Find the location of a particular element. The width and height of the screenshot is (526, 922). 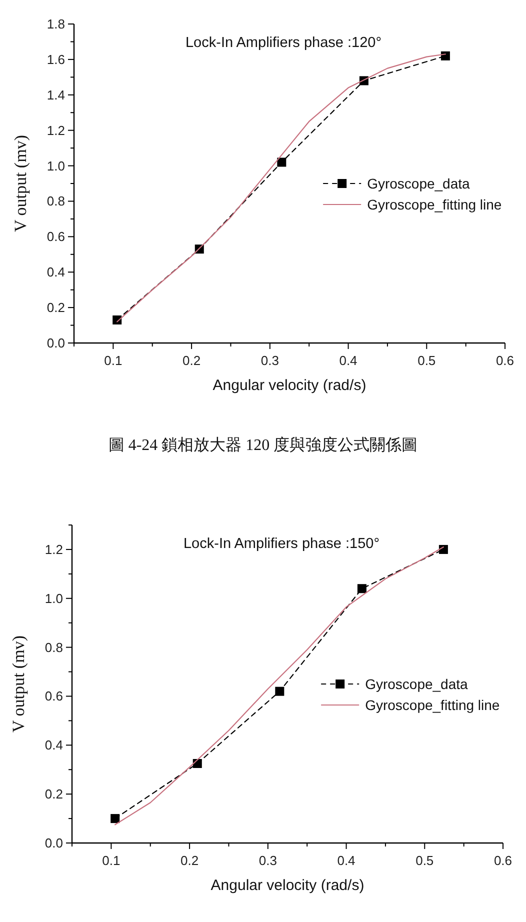

y-tick-label: 1.6 is located at coordinates (55, 59).